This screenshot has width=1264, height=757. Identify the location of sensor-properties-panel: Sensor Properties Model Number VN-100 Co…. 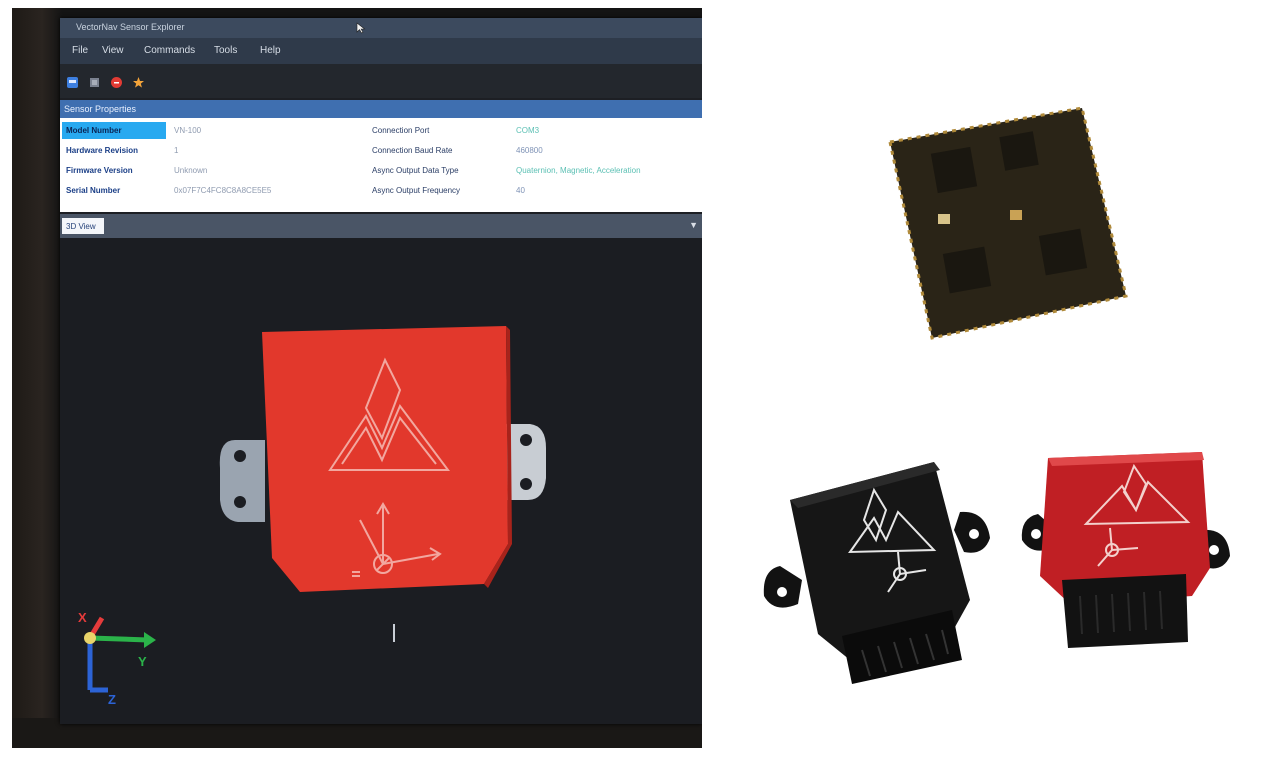
(381, 156).